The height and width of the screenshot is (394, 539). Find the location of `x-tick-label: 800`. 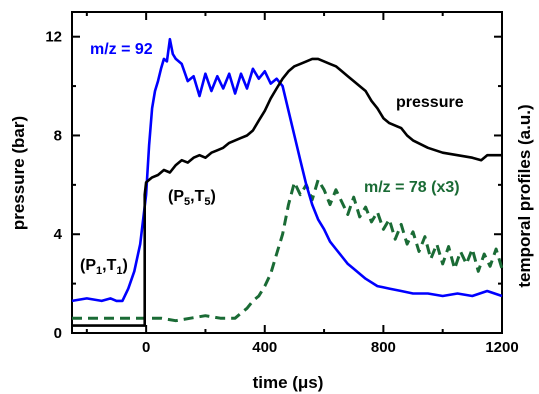

x-tick-label: 800 is located at coordinates (383, 347).